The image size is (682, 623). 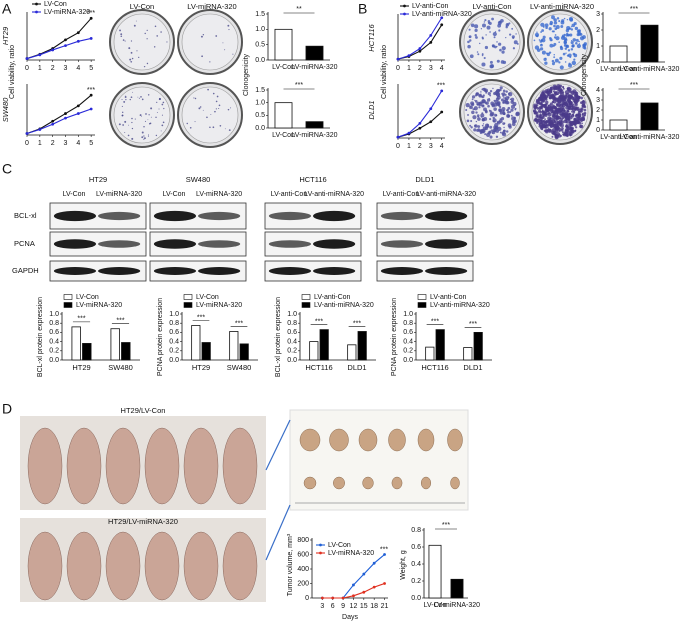 I want to click on legend-swatch, so click(x=36, y=4).